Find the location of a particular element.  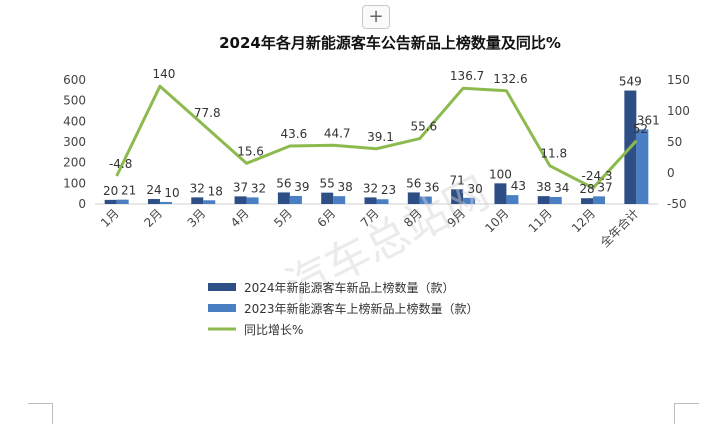

right-axis-tick: 100 is located at coordinates (678, 111).